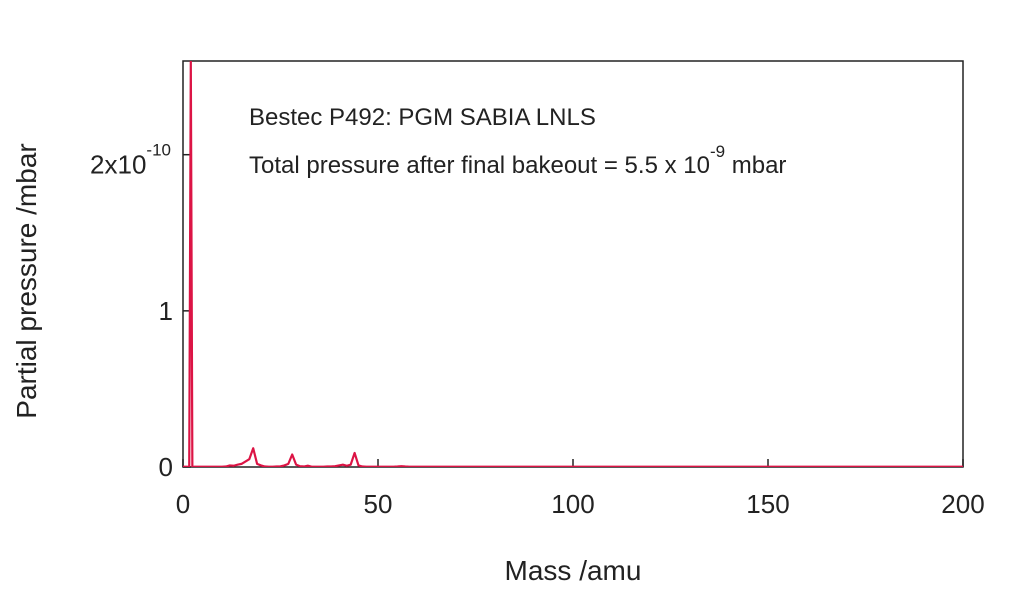 This screenshot has width=1024, height=589. What do you see at coordinates (573, 570) in the screenshot?
I see `x-axis-label: Mass /amu` at bounding box center [573, 570].